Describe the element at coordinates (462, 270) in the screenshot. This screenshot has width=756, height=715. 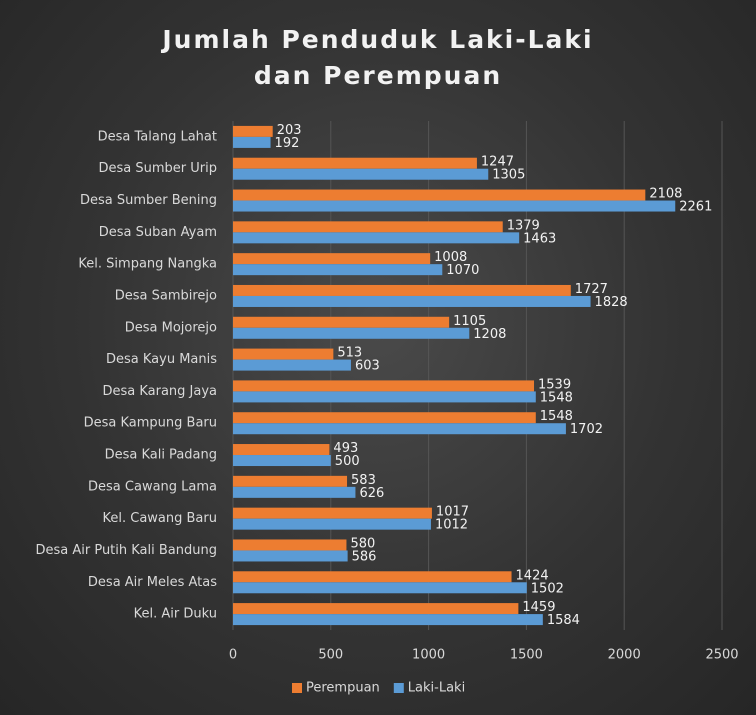
I see `data-label: 1070` at that location.